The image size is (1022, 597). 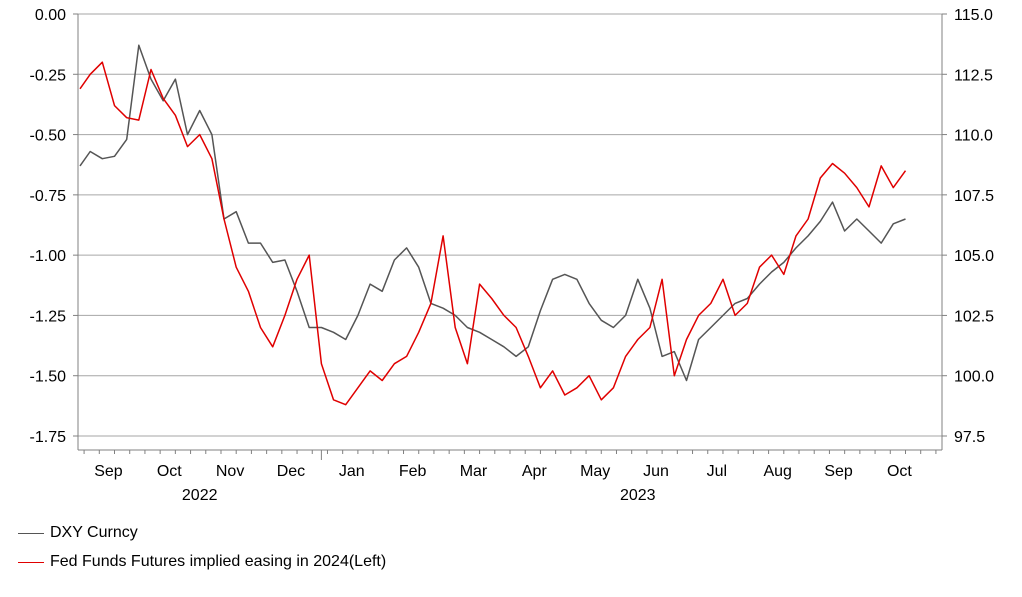 What do you see at coordinates (48, 437) in the screenshot?
I see `left-tick-label: -1.75` at bounding box center [48, 437].